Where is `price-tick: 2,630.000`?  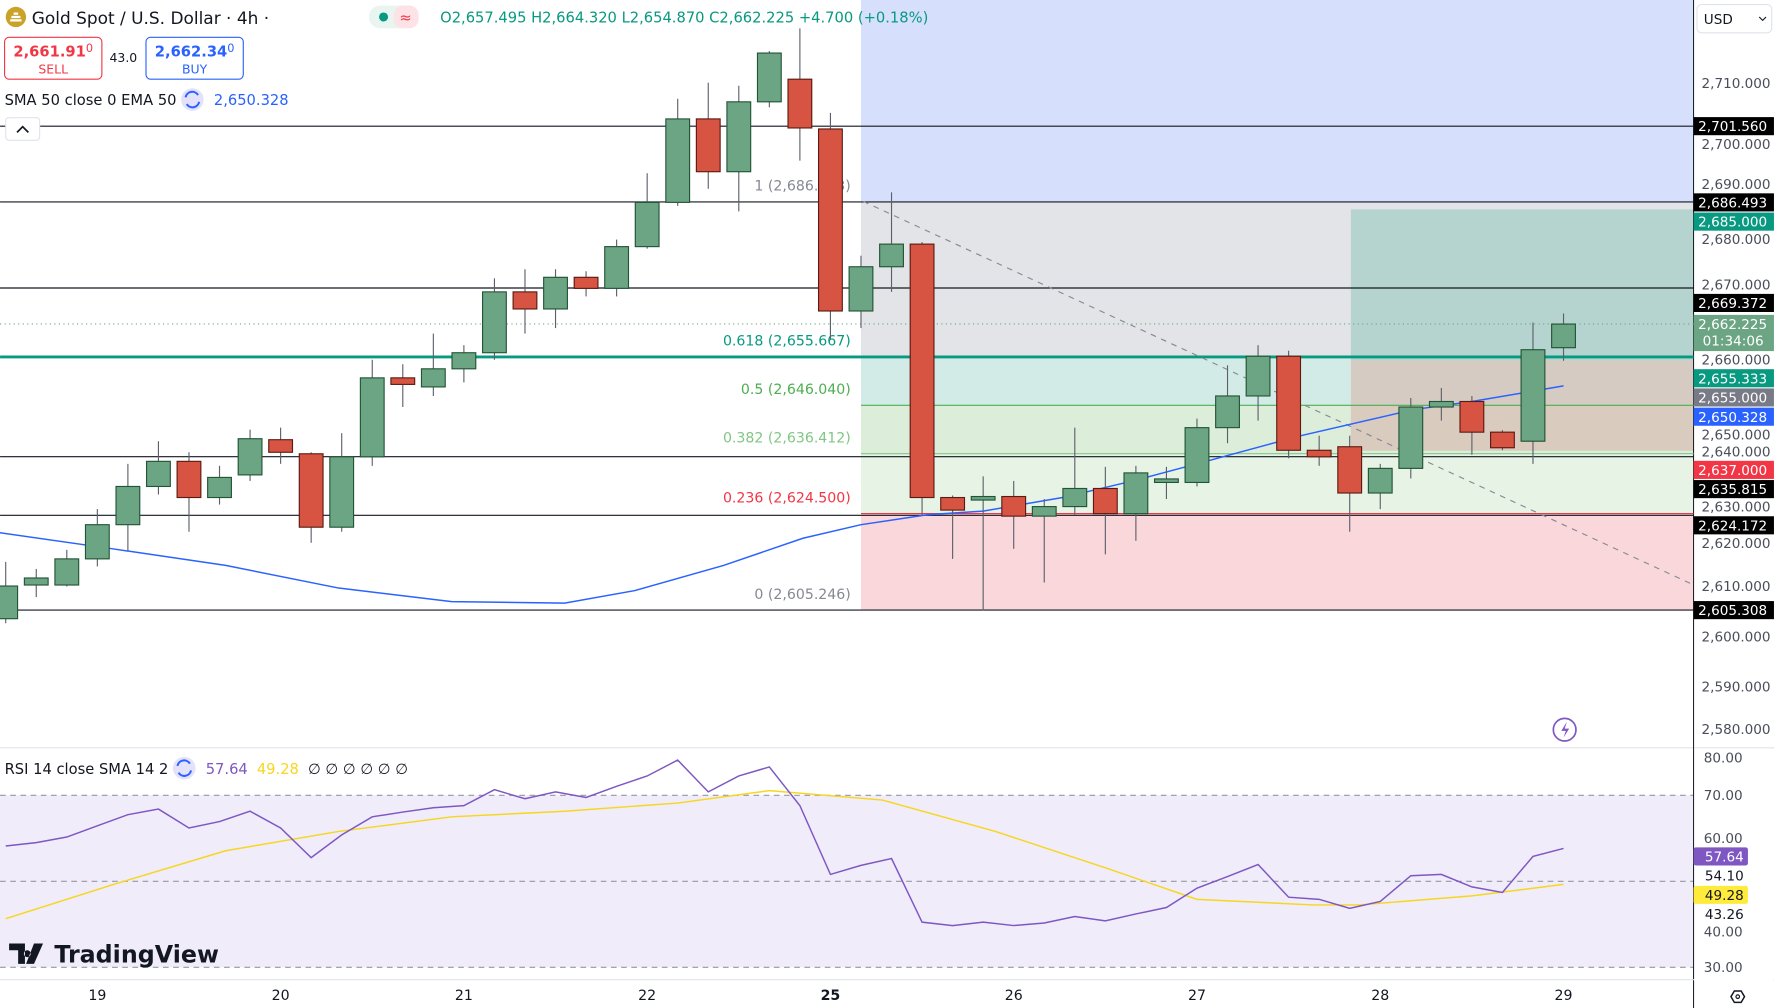
price-tick: 2,630.000 is located at coordinates (1736, 508).